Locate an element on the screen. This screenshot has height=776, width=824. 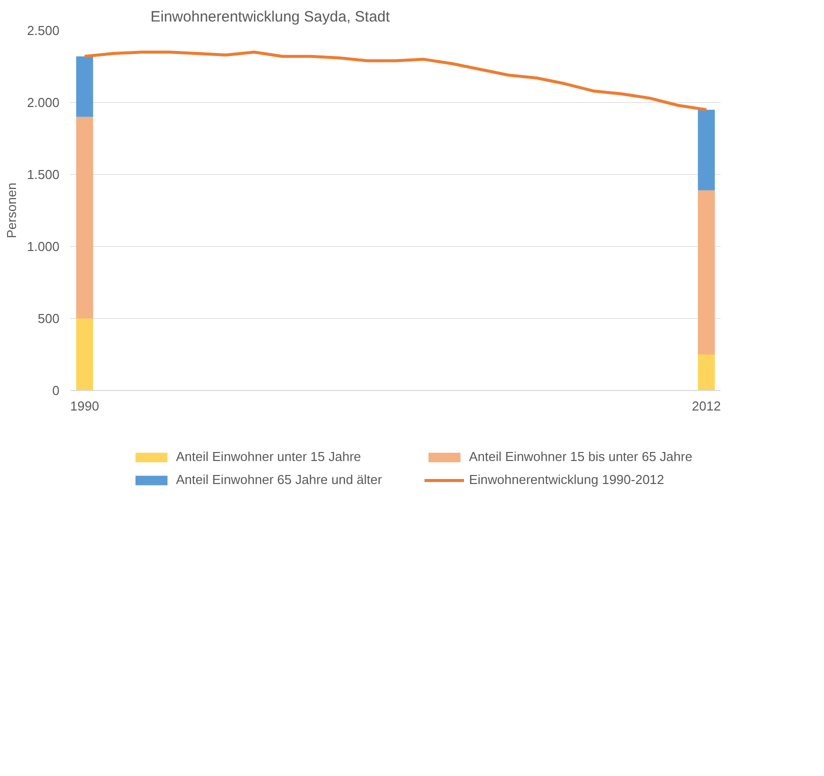
y-axis-title: Personen is located at coordinates (11, 210).